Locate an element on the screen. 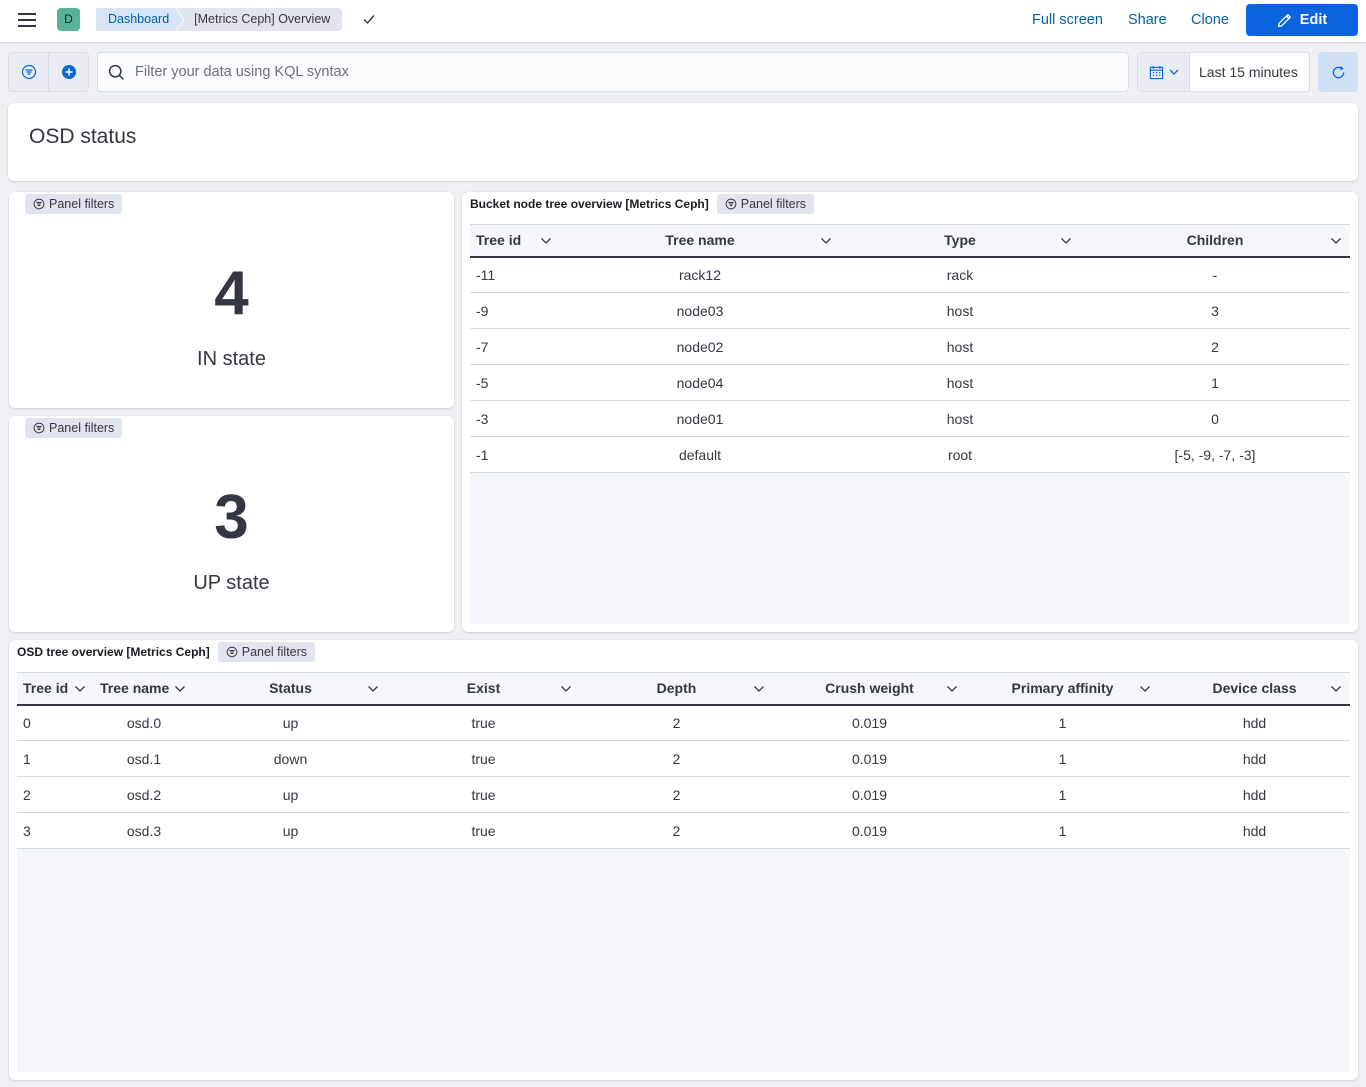 Image resolution: width=1366 pixels, height=1087 pixels. table-cell-children: - is located at coordinates (1215, 274).